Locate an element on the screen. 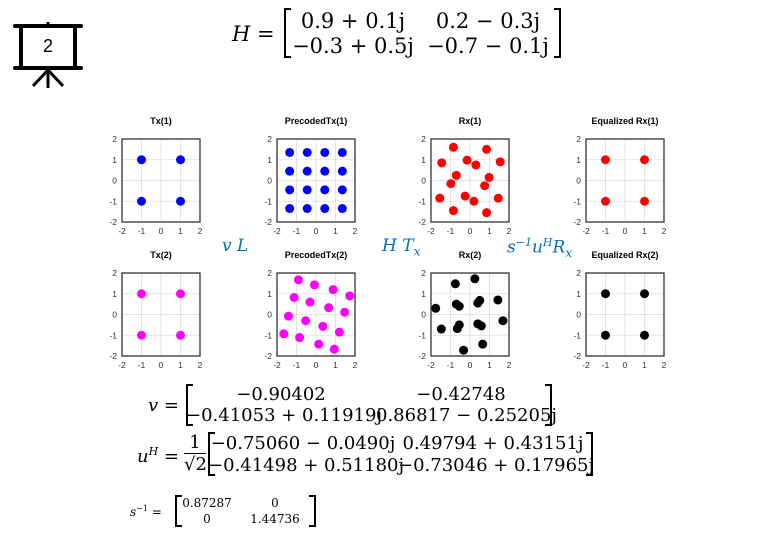 The height and width of the screenshot is (548, 759). uh-frac-num: 1 is located at coordinates (195, 443).